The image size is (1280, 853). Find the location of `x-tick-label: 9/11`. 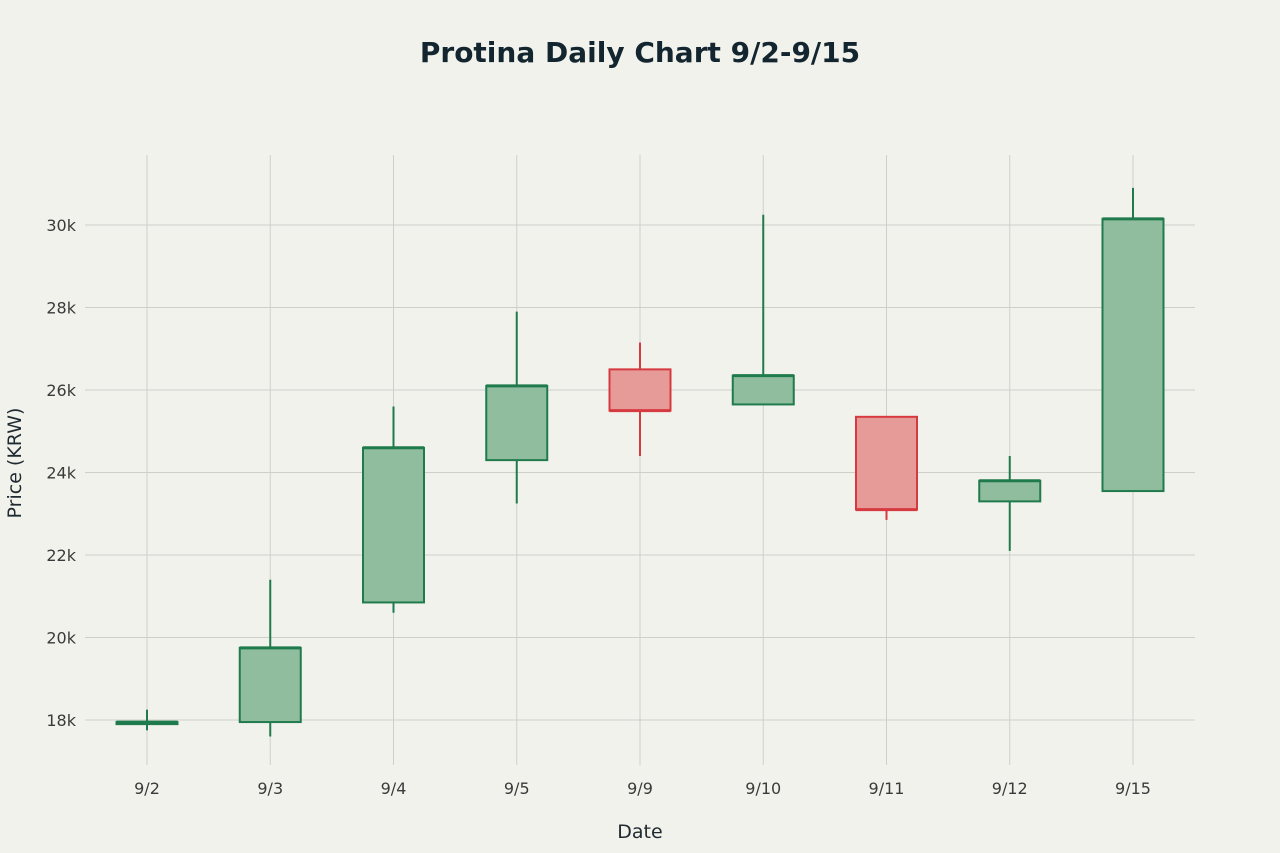

x-tick-label: 9/11 is located at coordinates (887, 788).